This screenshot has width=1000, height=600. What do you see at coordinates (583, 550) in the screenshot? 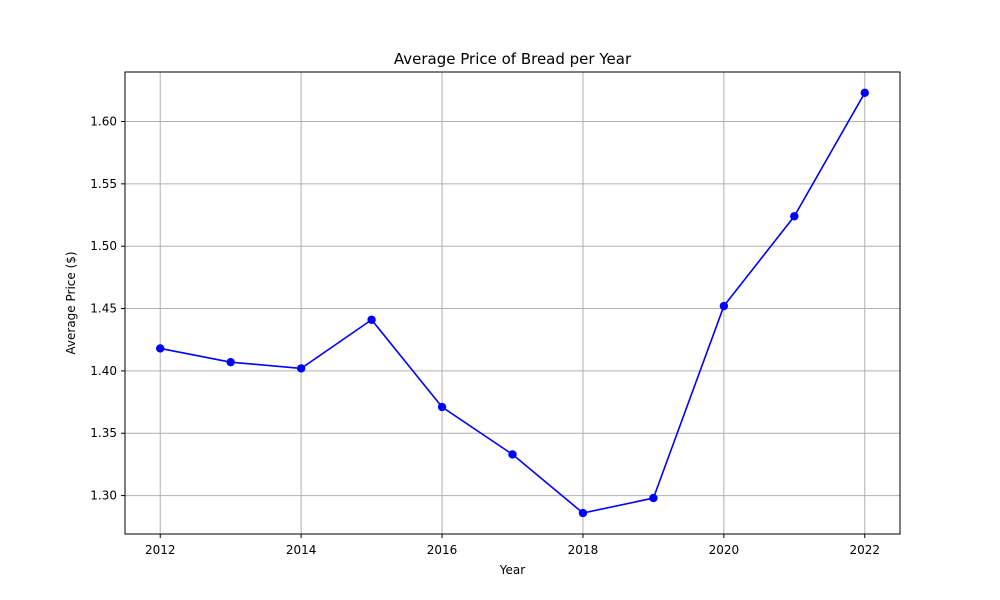
I see `x-tick-label: 2018` at bounding box center [583, 550].